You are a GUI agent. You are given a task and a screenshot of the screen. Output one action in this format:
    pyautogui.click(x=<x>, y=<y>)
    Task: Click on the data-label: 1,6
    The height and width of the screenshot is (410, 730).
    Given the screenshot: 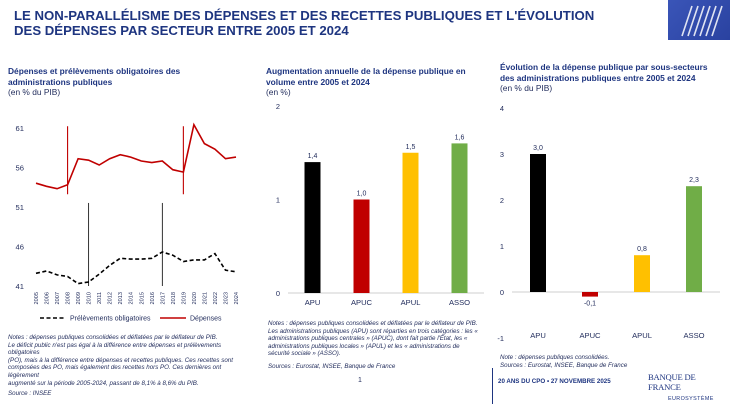 What is the action you would take?
    pyautogui.click(x=460, y=137)
    